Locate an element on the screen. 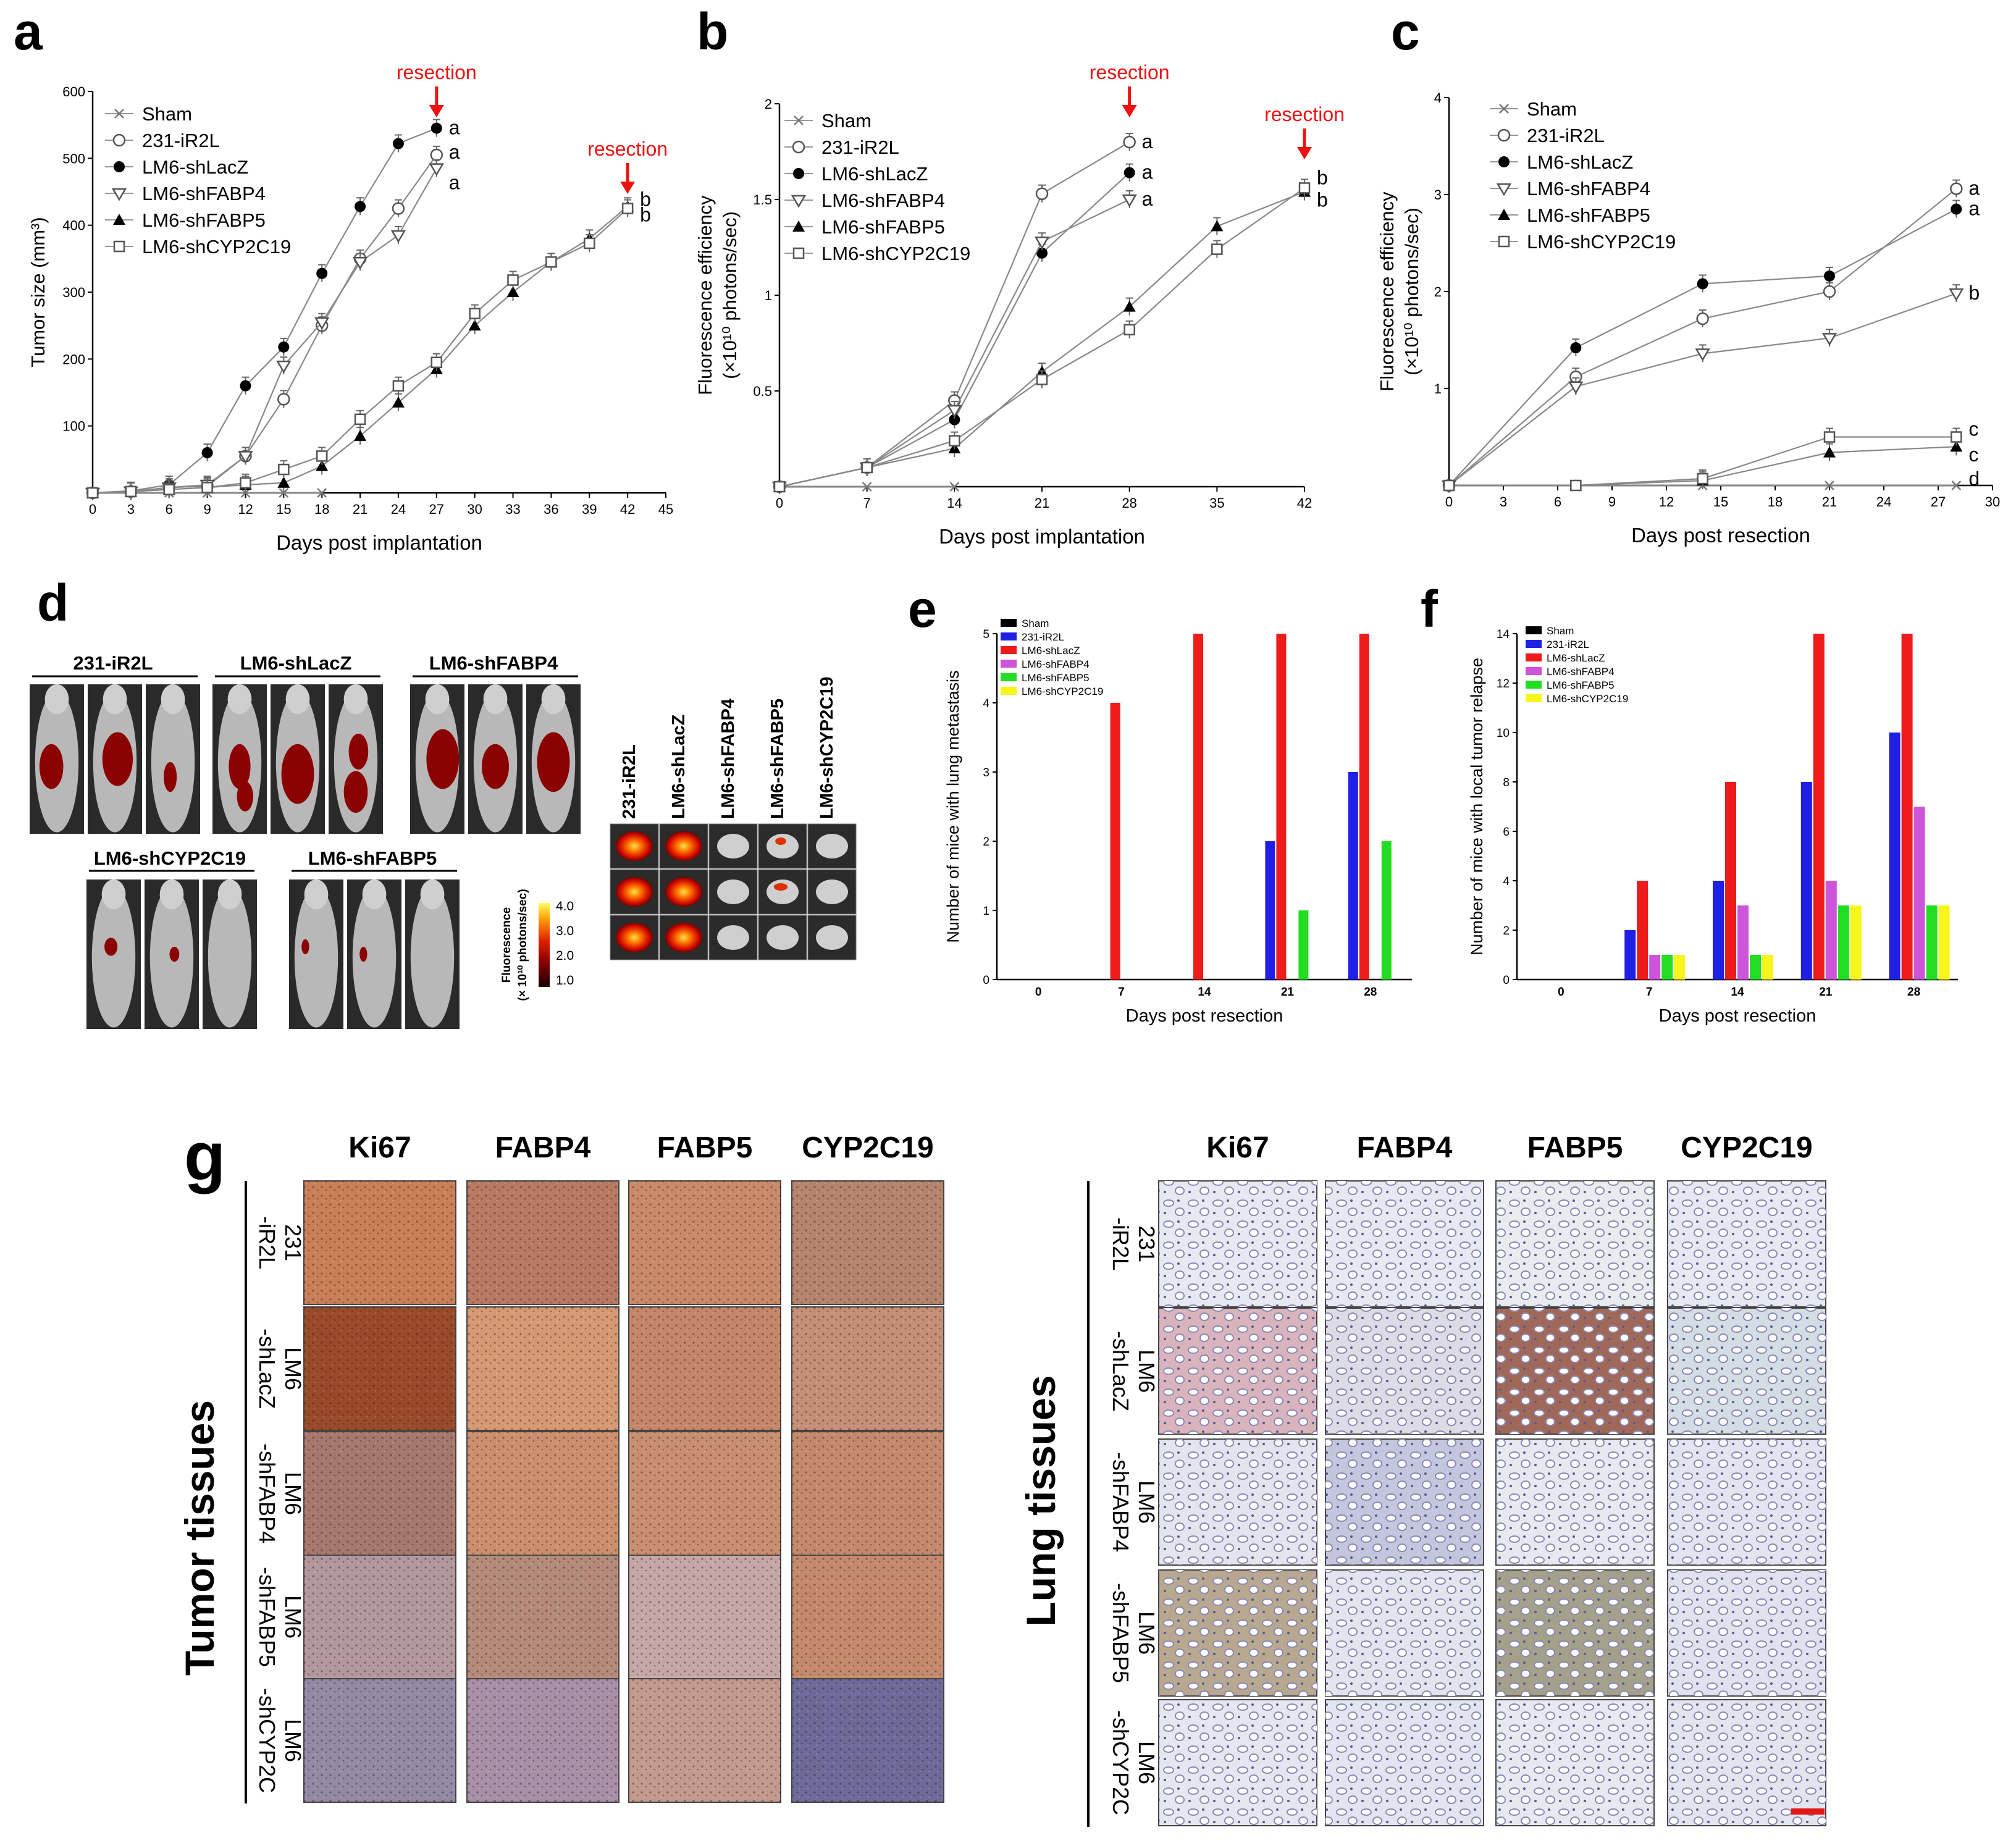  x-tick-label: 0 is located at coordinates (1561, 992).